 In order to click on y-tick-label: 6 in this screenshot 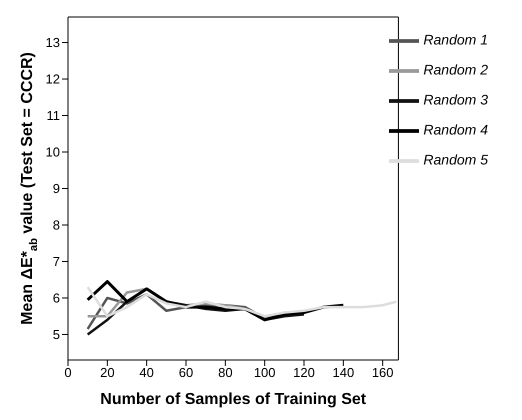, I will do `click(56, 298)`.